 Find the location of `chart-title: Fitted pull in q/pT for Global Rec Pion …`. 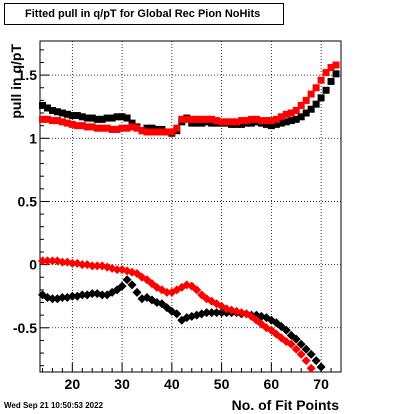

chart-title: Fitted pull in q/pT for Global Rec Pion … is located at coordinates (143, 14).